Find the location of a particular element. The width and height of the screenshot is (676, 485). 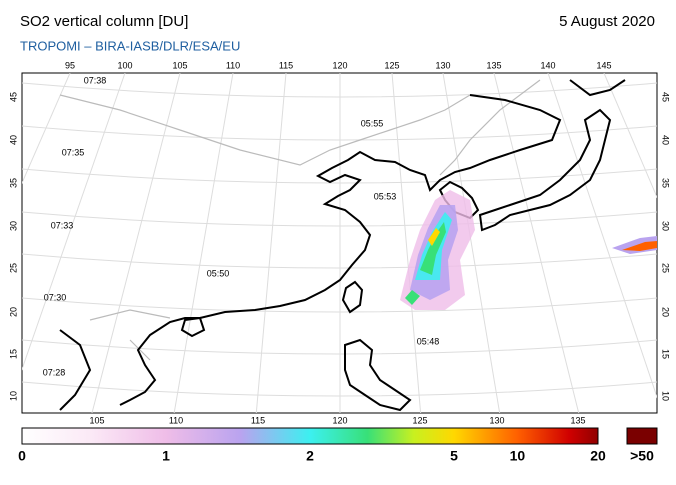

orbit-time: 05:53 is located at coordinates (385, 196).